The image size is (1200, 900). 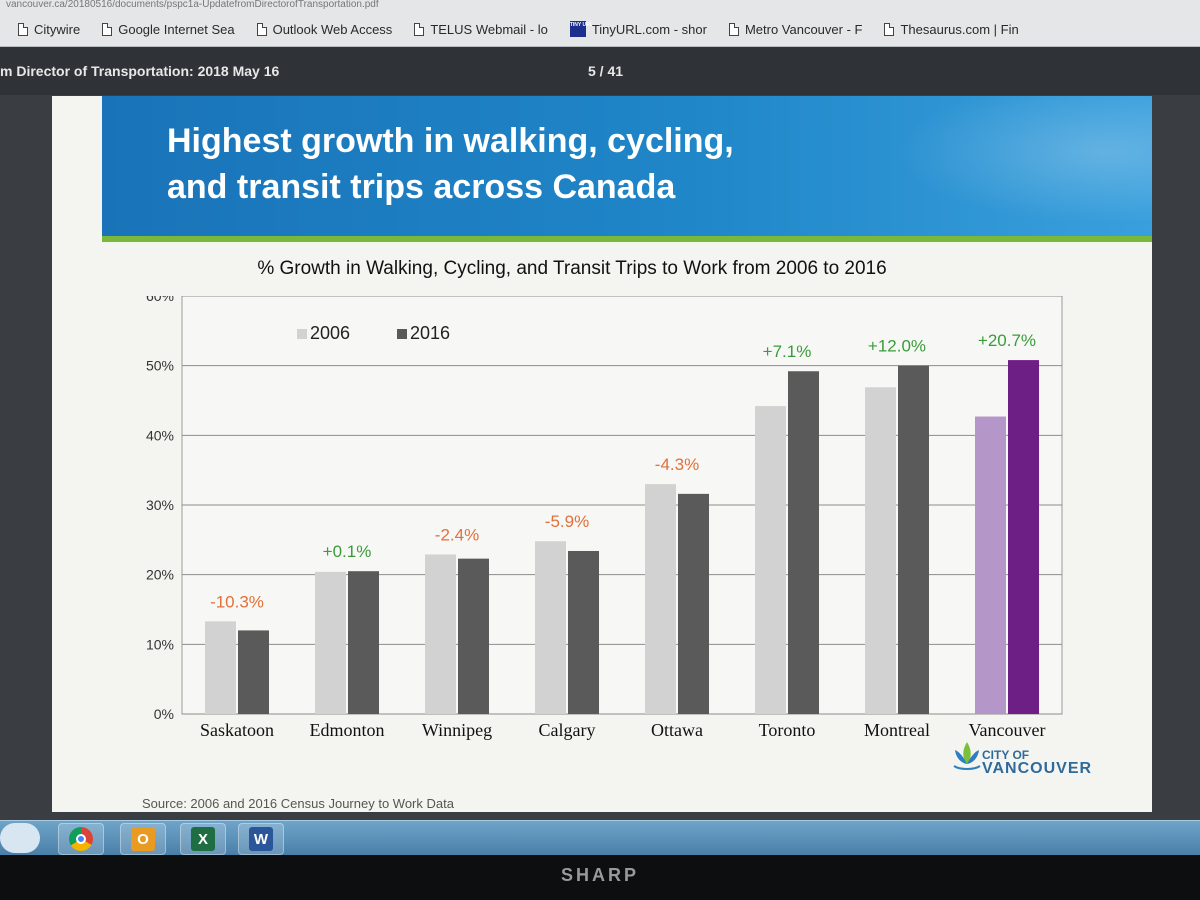 What do you see at coordinates (1037, 768) in the screenshot?
I see `logo-line2: VANCOUVER` at bounding box center [1037, 768].